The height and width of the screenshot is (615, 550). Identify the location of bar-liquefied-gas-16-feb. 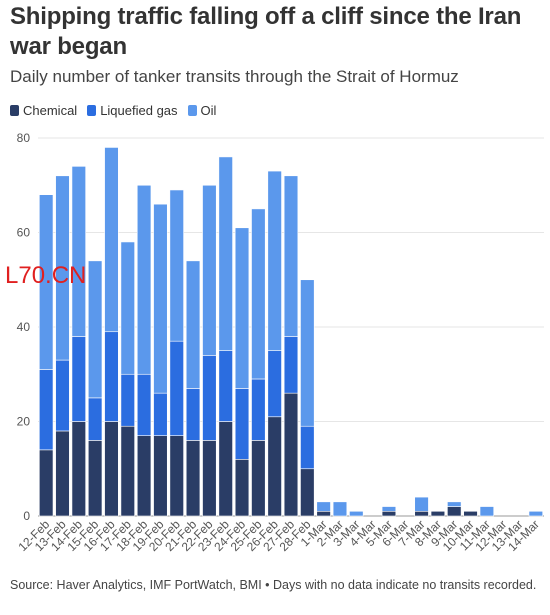
(111, 376).